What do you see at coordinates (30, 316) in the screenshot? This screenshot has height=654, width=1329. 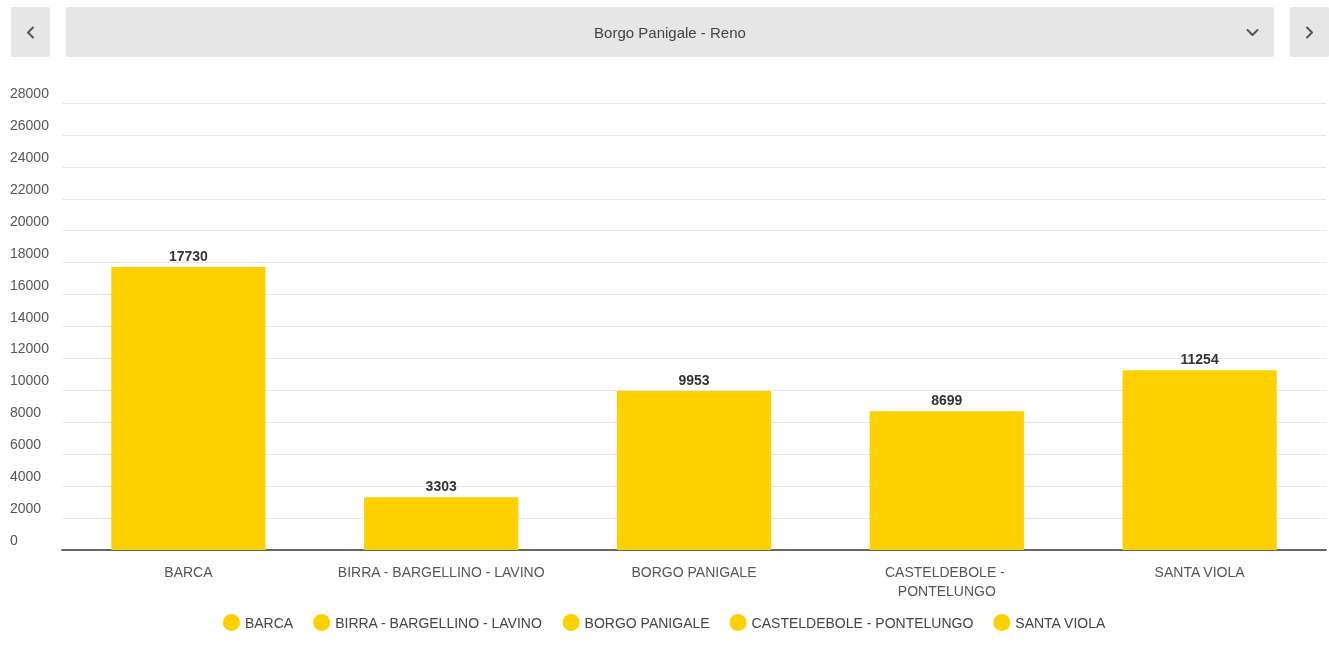 I see `y-tick-label: 14000` at bounding box center [30, 316].